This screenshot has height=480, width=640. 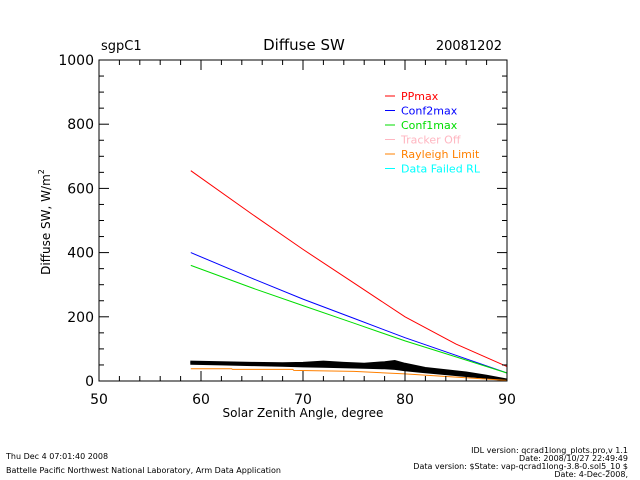 I want to click on x-tick-label: 60, so click(x=201, y=400).